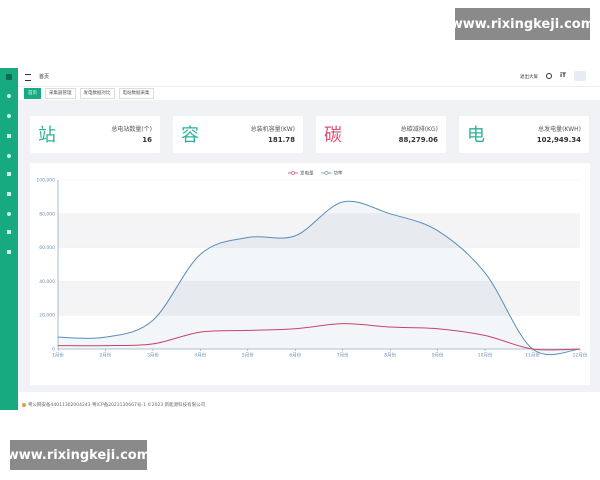 The image size is (600, 480). I want to click on y-tick-label: 40,000, so click(47, 282).